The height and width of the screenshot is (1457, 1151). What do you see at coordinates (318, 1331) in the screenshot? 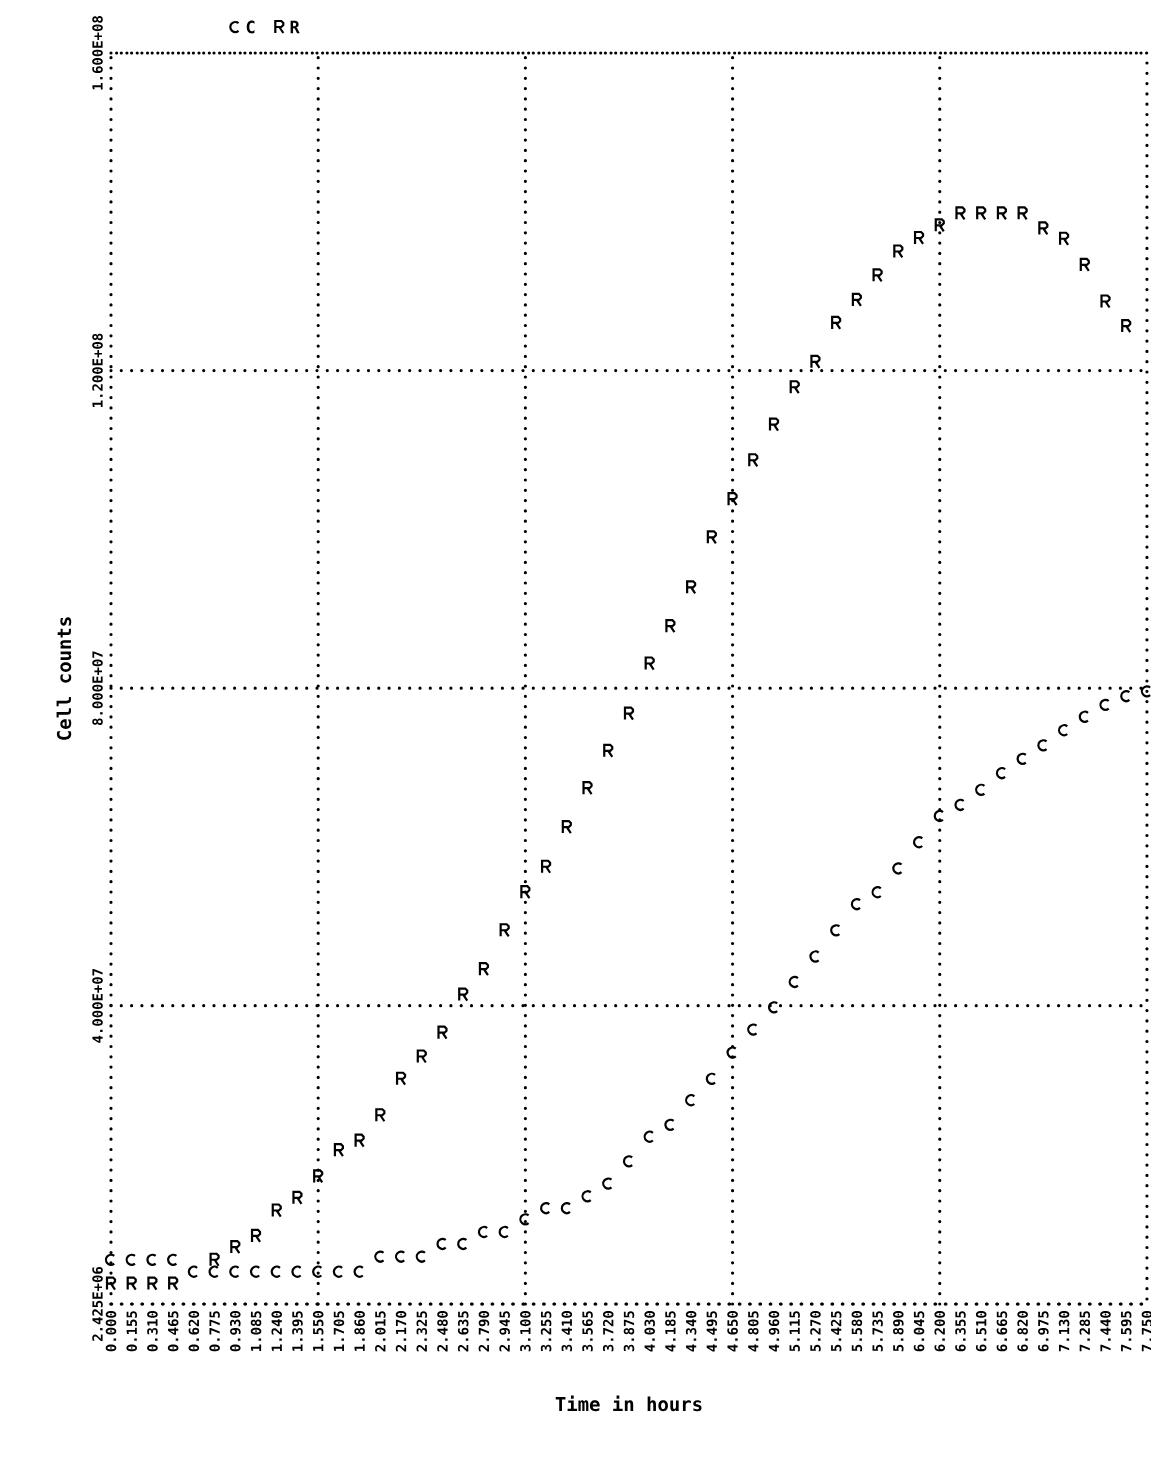
I see `x-tick-label: 1.550` at bounding box center [318, 1331].